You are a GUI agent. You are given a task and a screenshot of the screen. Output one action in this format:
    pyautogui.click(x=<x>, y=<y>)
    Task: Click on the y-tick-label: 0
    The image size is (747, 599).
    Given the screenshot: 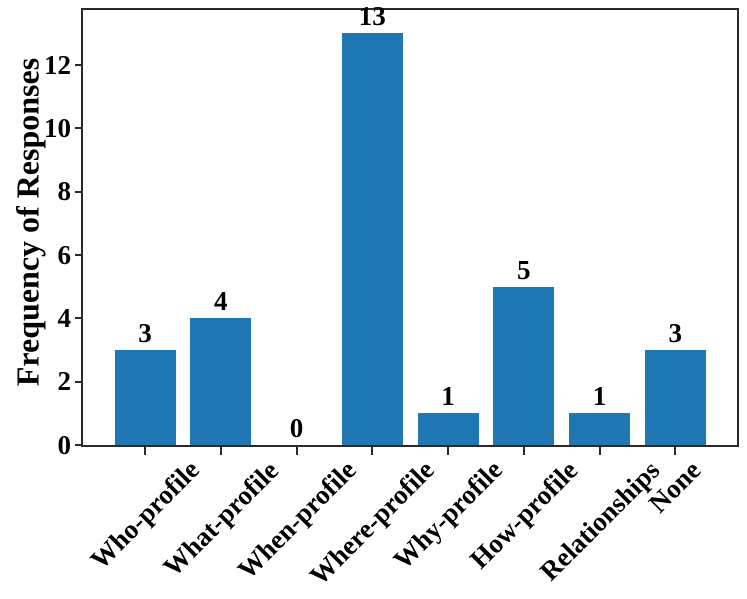 What is the action you would take?
    pyautogui.click(x=64, y=444)
    